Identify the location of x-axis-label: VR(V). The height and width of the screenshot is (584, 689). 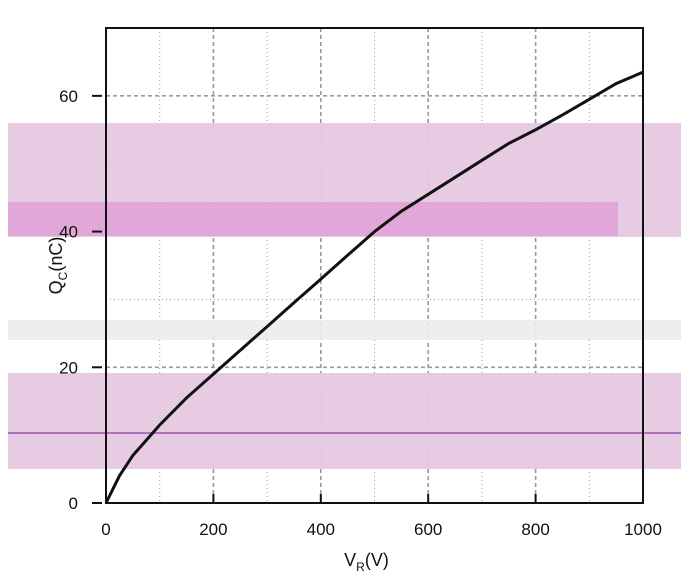
(366, 562).